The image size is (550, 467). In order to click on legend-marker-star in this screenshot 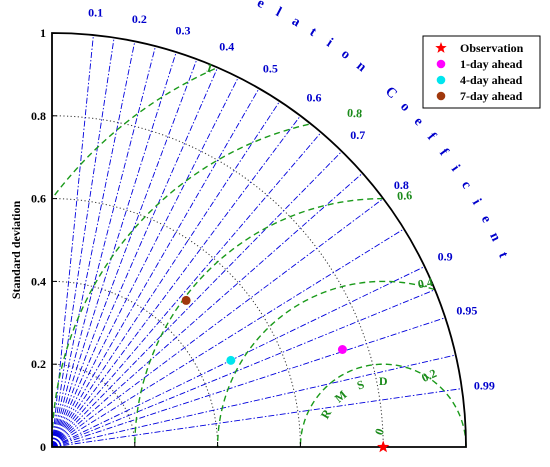, I will do `click(441, 47)`.